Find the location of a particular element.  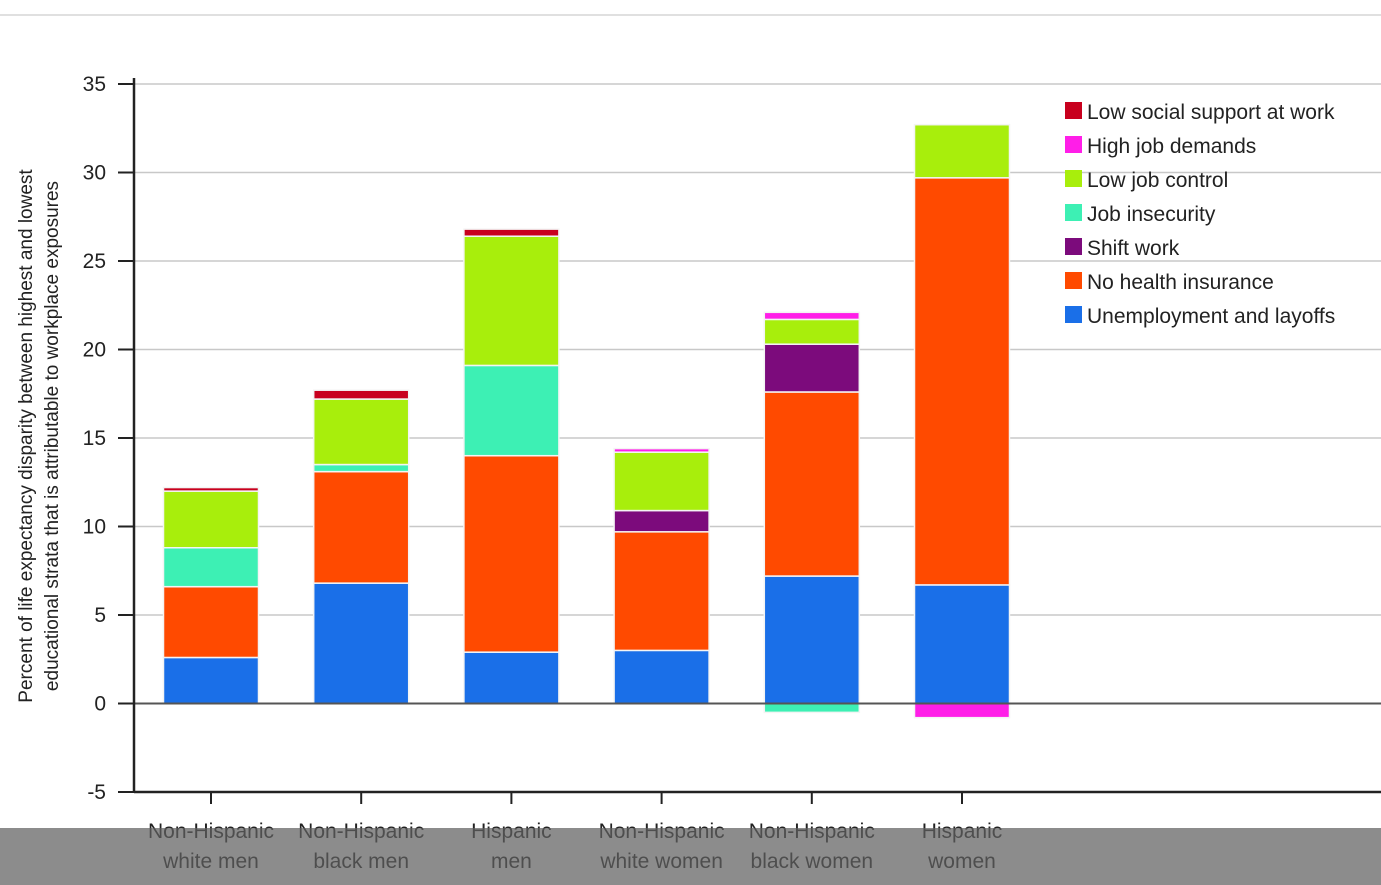

y-tick-label: -5 is located at coordinates (96, 792).